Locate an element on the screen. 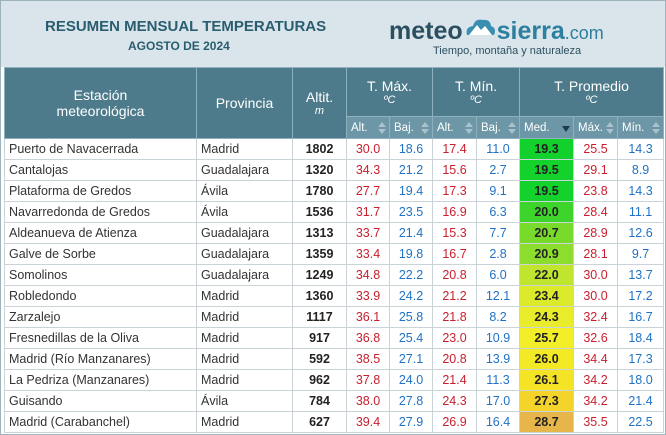 The height and width of the screenshot is (435, 666). col-tavg: T. Promedio ºC is located at coordinates (592, 92).